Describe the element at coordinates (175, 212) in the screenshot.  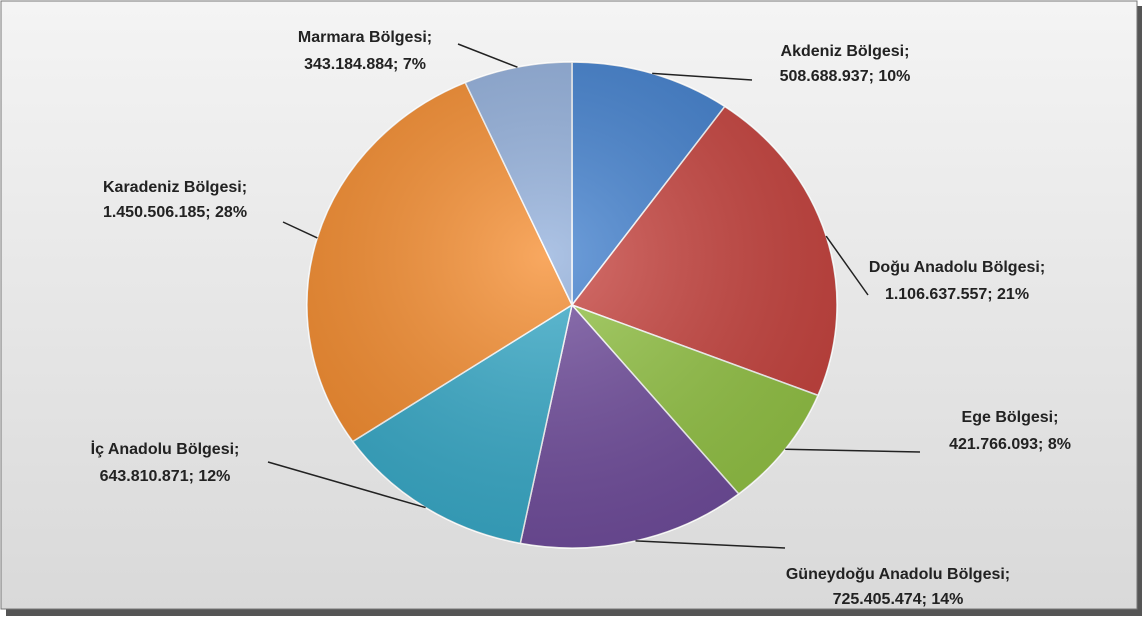
I see `value-label: 1.450.506.185; 28%` at that location.